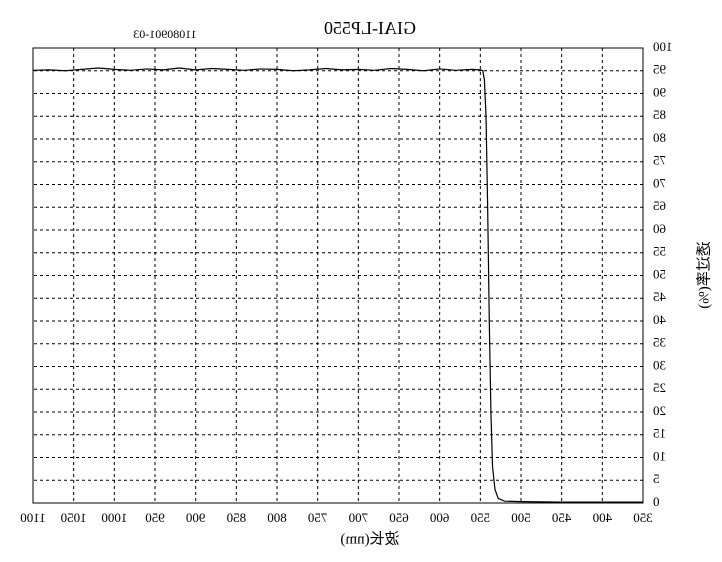 The image size is (722, 562). I want to click on x-tick-label: 900, so click(196, 517).